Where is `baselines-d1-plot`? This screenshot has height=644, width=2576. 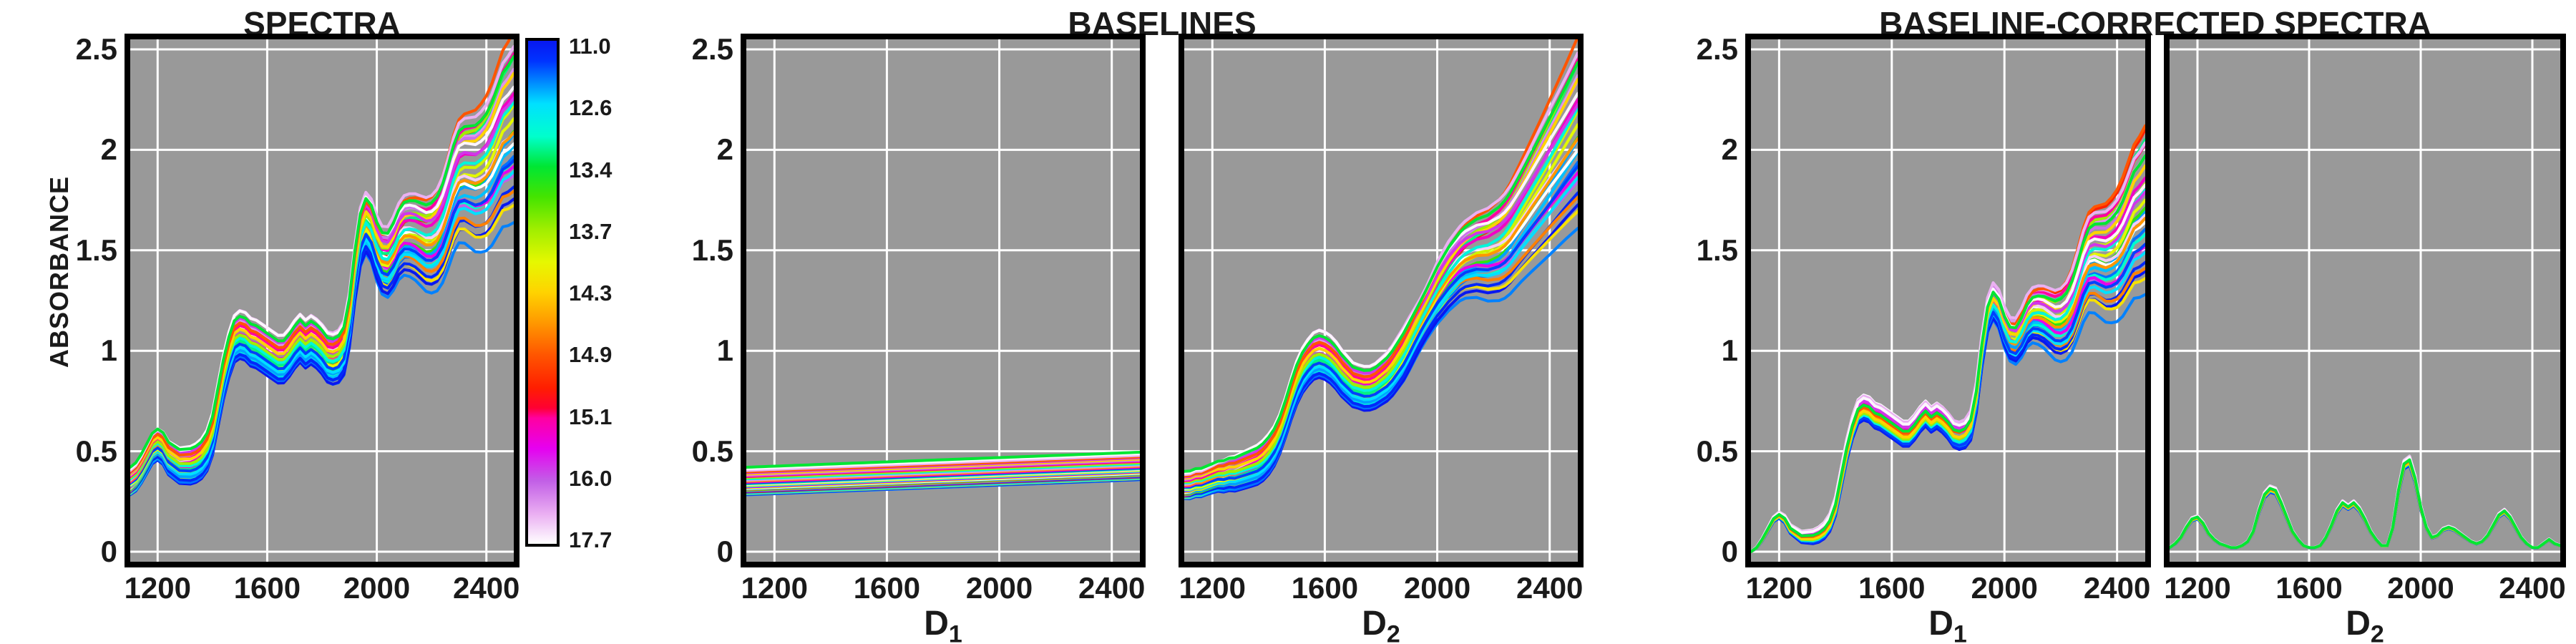
baselines-d1-plot is located at coordinates (943, 300).